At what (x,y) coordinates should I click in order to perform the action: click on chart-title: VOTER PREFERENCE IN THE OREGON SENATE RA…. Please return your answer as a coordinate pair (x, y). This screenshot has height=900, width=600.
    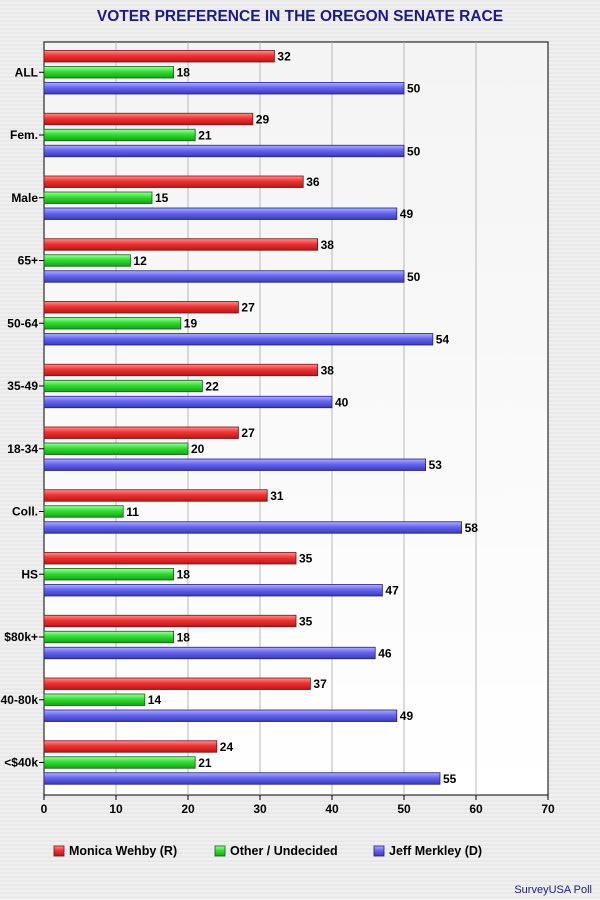
    Looking at the image, I should click on (300, 16).